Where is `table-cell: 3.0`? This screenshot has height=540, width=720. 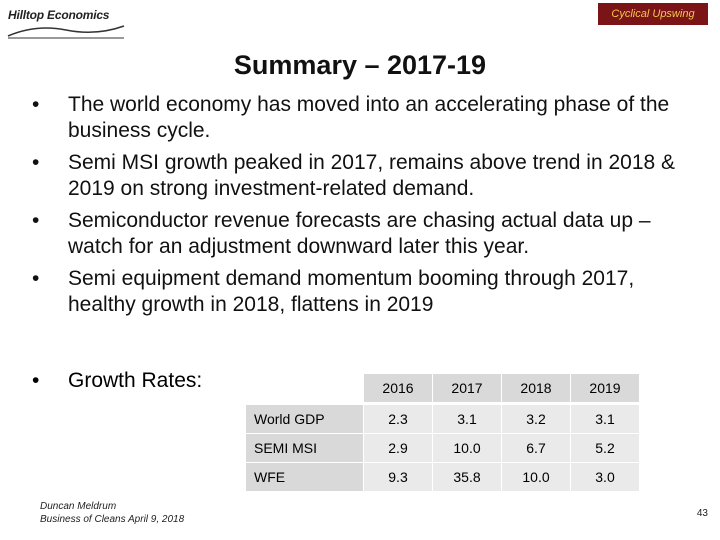
table-cell: 3.0 is located at coordinates (605, 477).